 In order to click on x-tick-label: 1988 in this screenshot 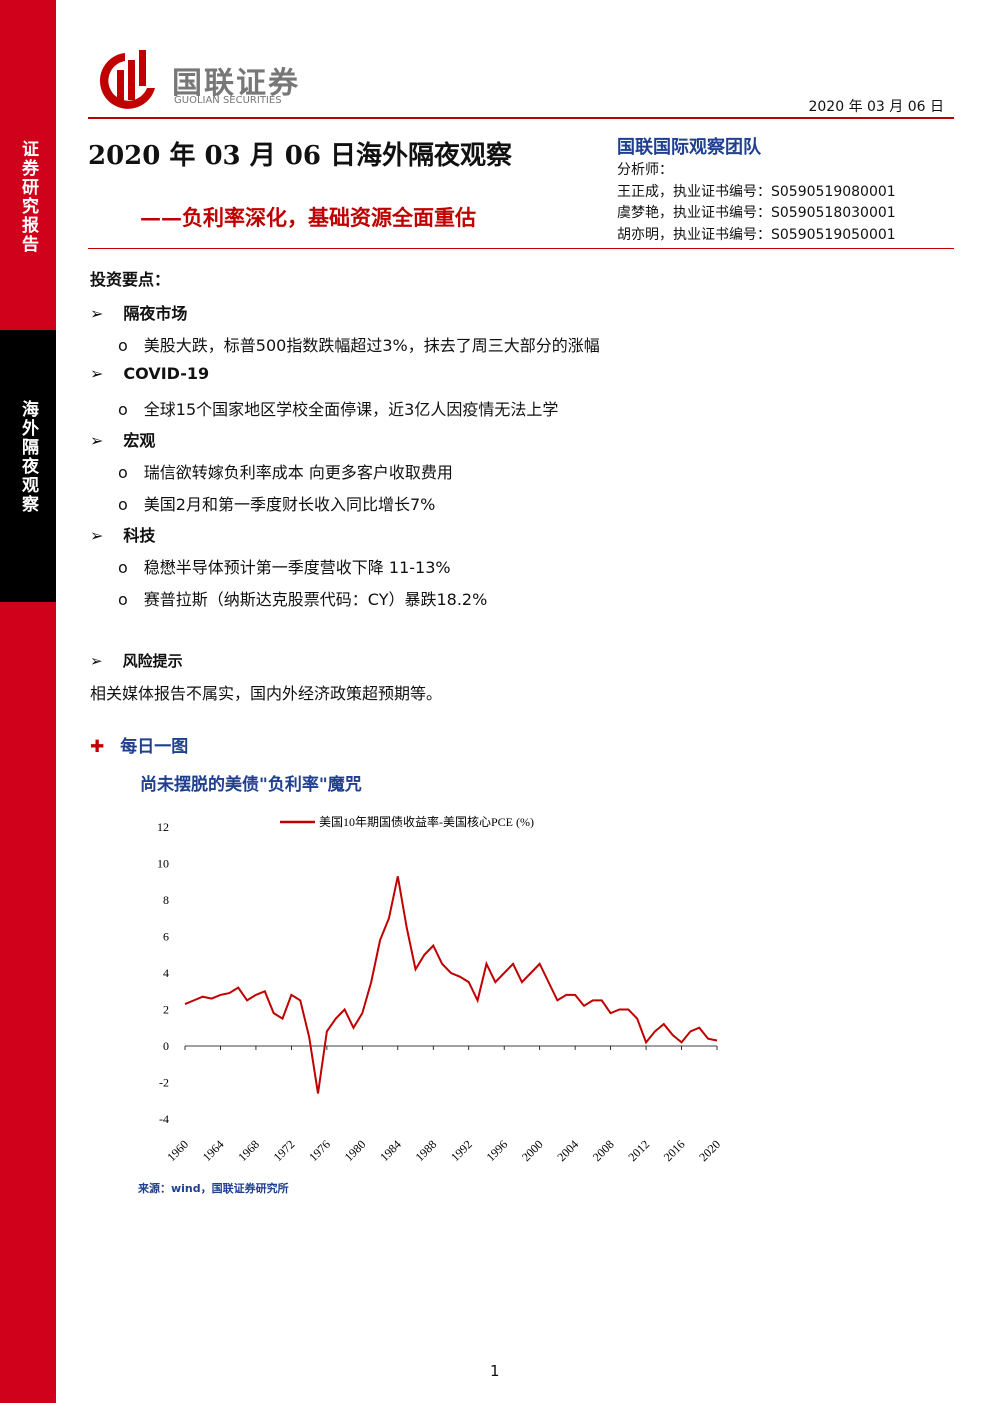, I will do `click(426, 1150)`.